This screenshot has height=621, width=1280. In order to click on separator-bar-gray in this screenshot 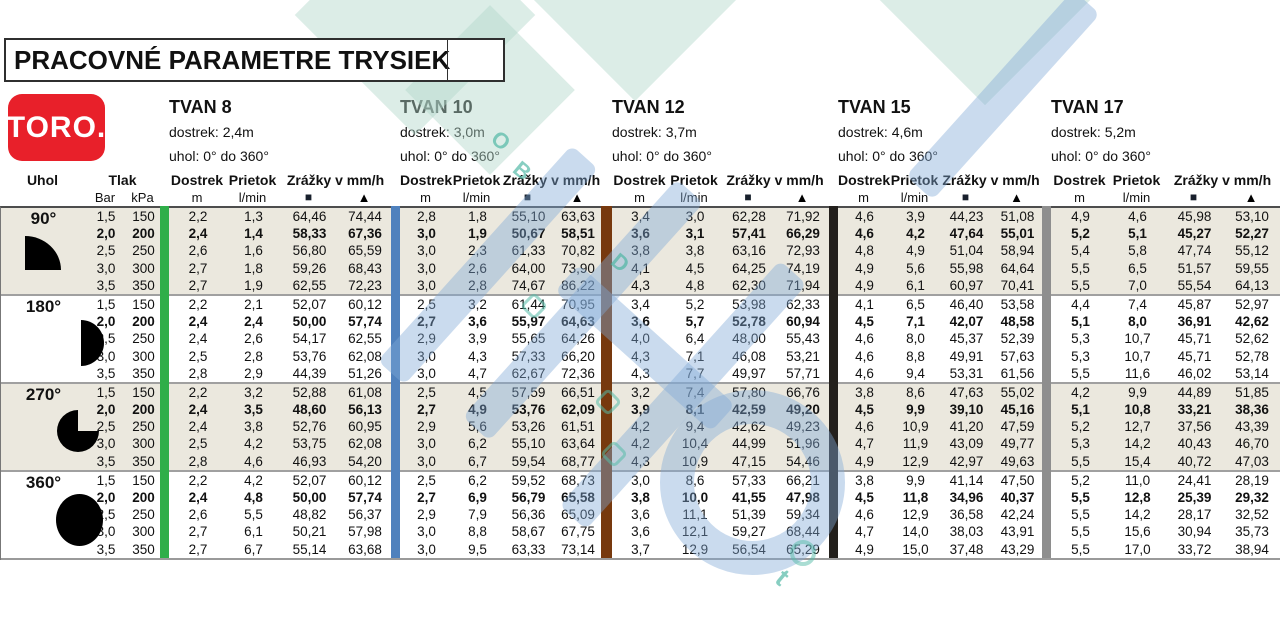, I will do `click(1046, 382)`.